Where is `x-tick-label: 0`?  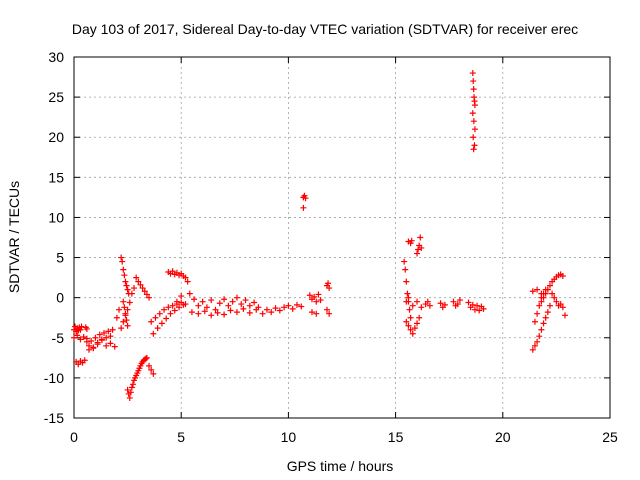
x-tick-label: 0 is located at coordinates (74, 437).